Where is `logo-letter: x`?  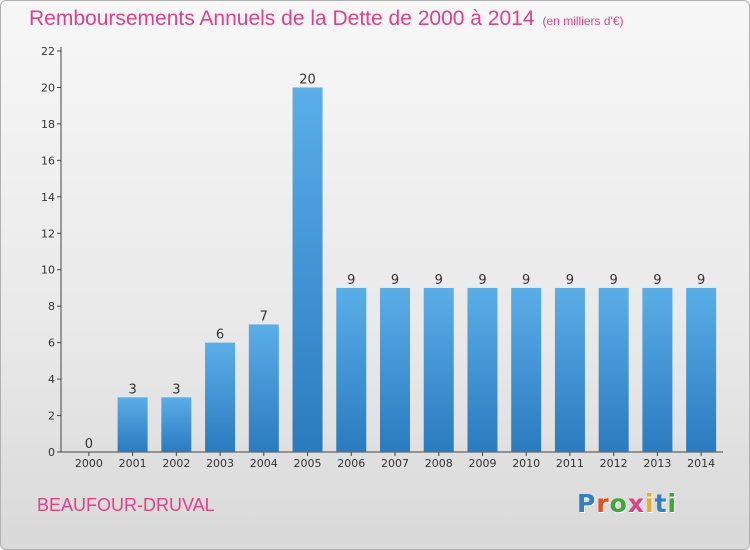
logo-letter: x is located at coordinates (636, 503).